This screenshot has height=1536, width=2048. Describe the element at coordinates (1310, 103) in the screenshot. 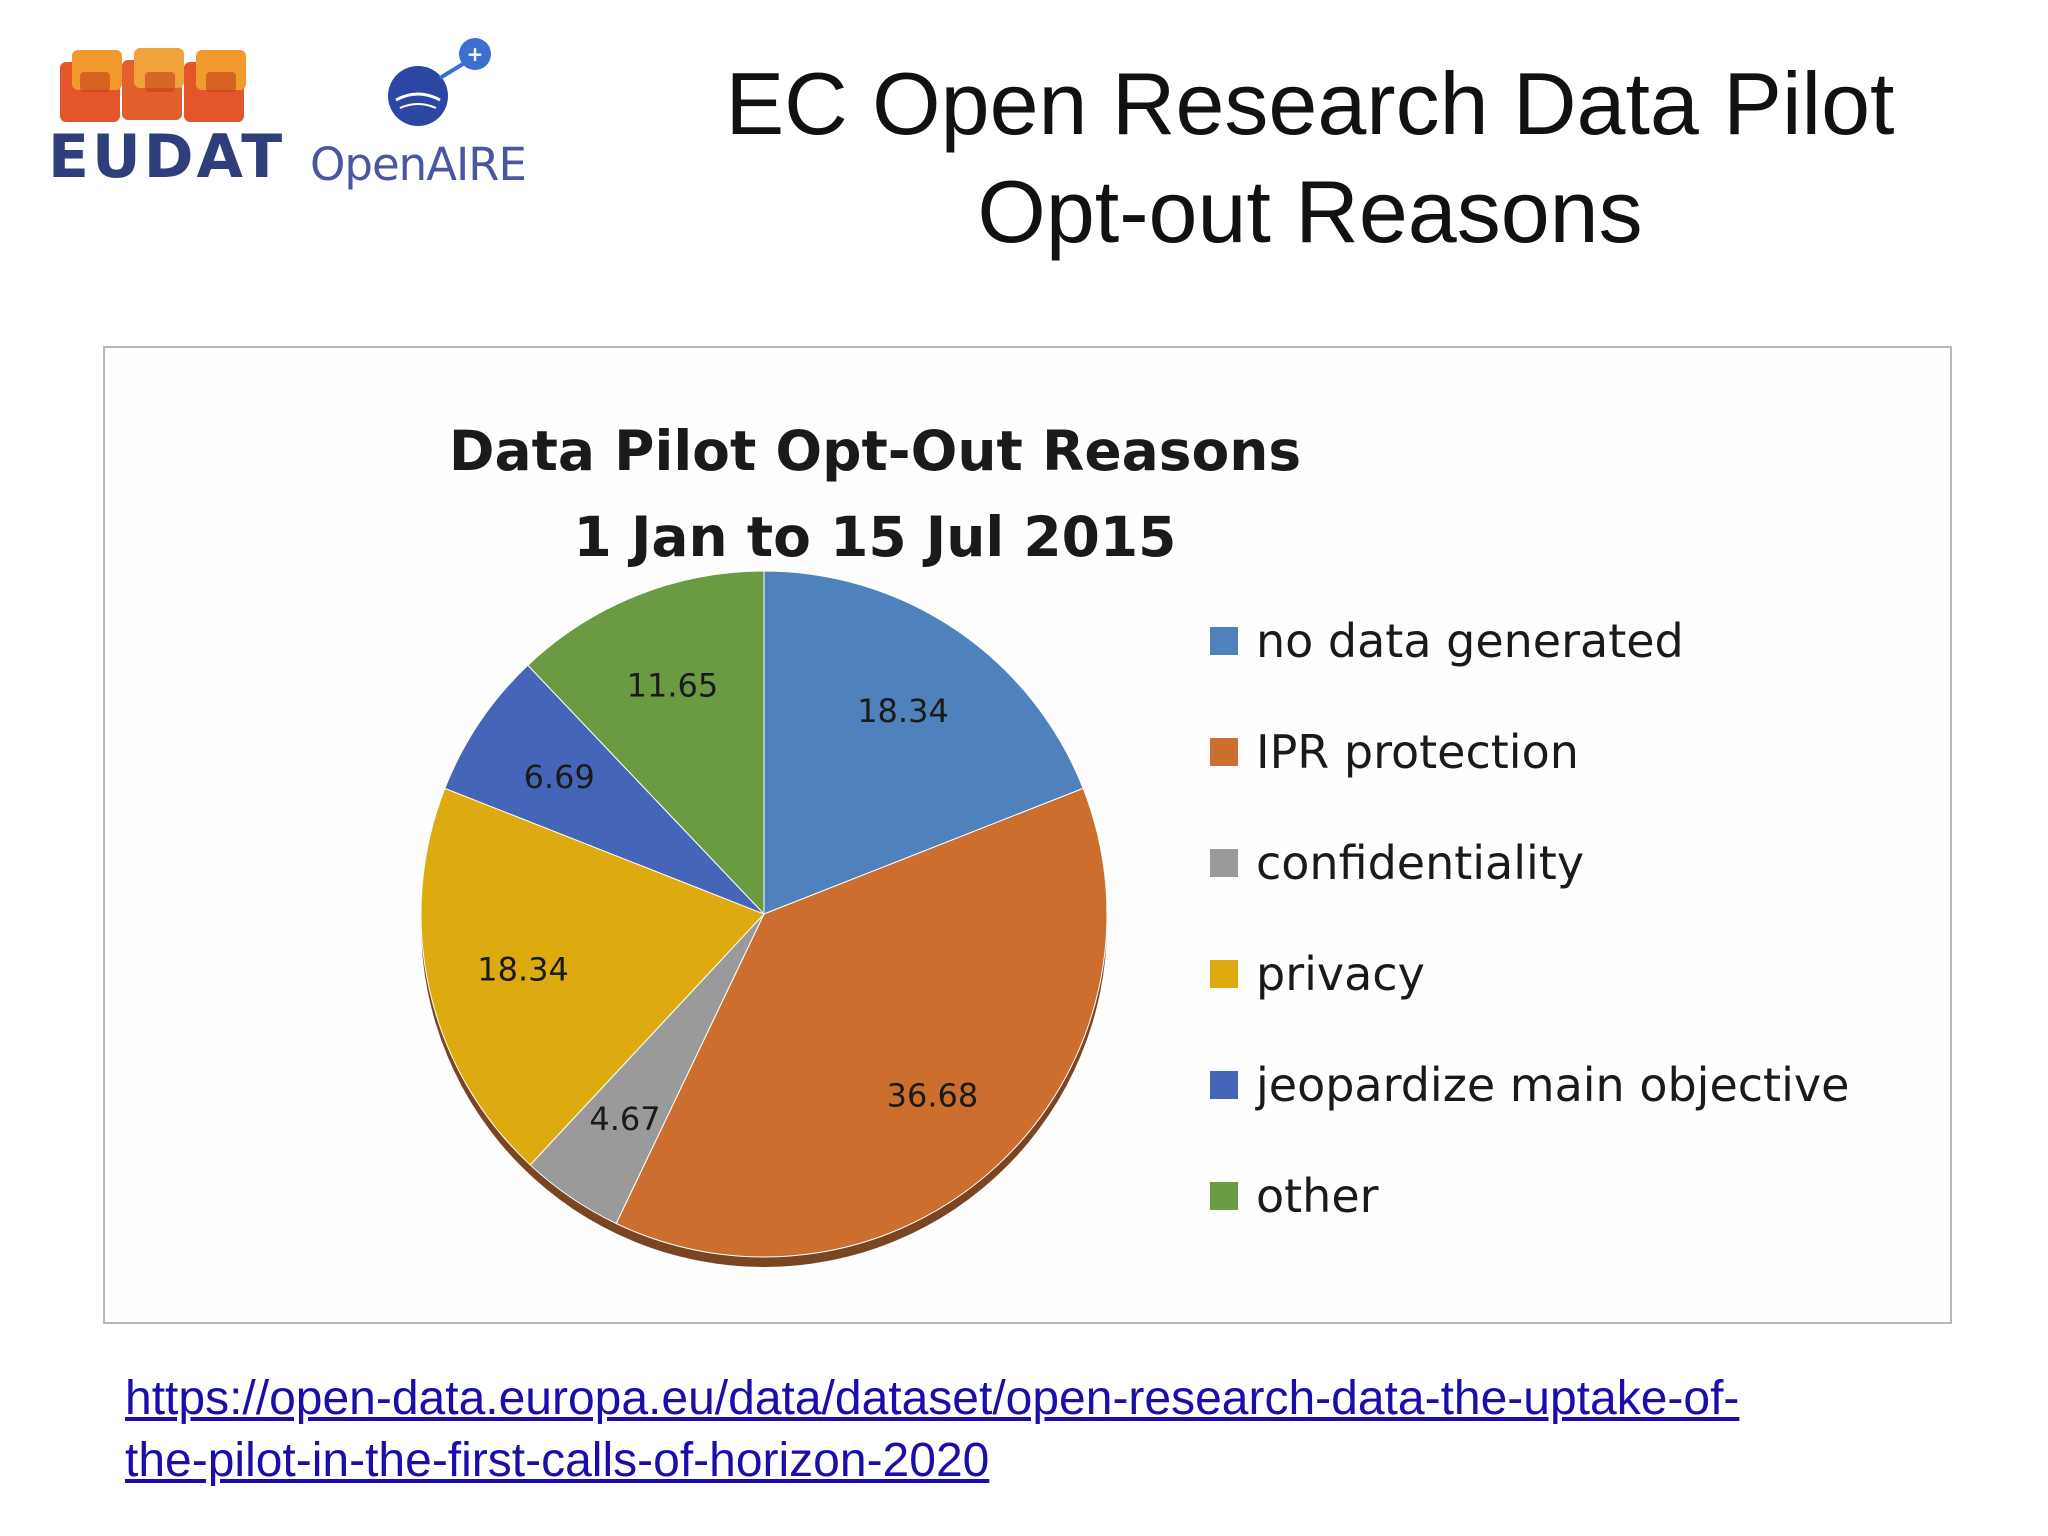

I see `slide-title-line1: EC Open Research Data Pilot` at that location.